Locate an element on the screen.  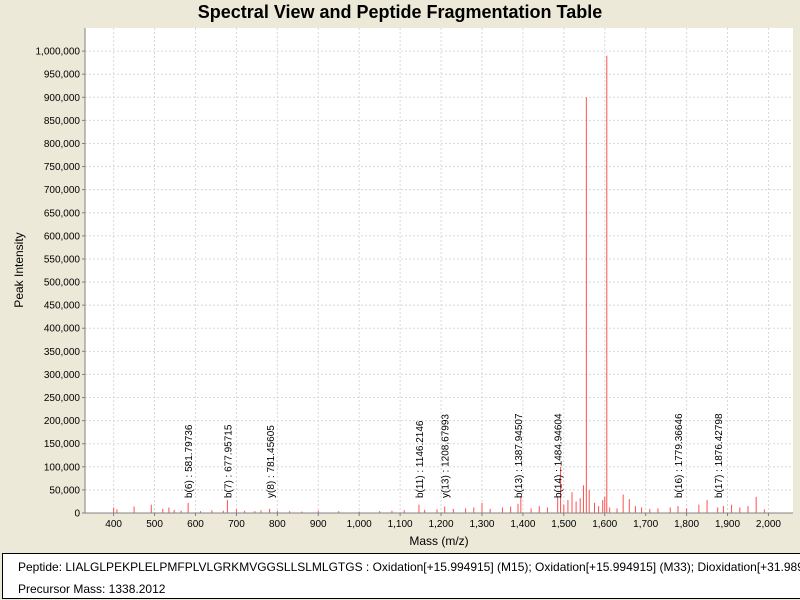
y-tick-label: 500,000 is located at coordinates (62, 283).